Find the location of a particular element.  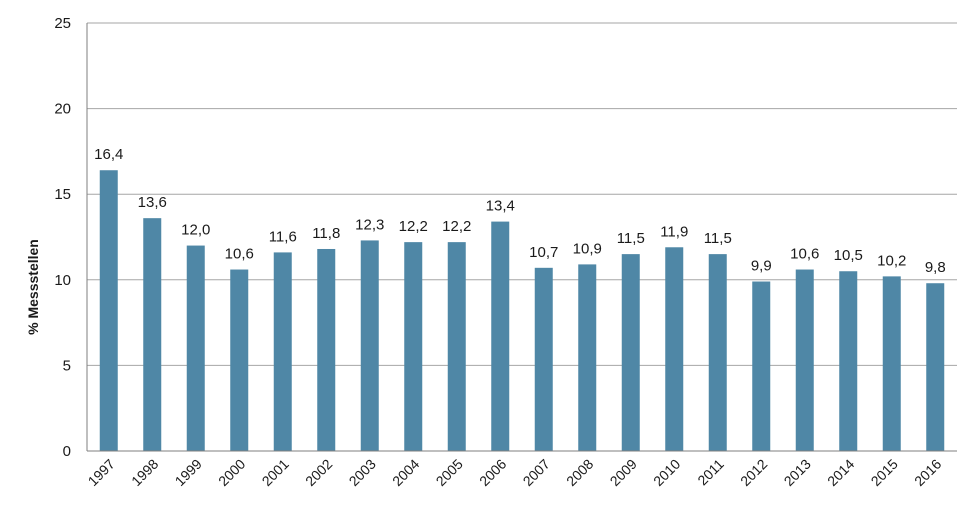

y-tick-label: 0 is located at coordinates (67, 451).